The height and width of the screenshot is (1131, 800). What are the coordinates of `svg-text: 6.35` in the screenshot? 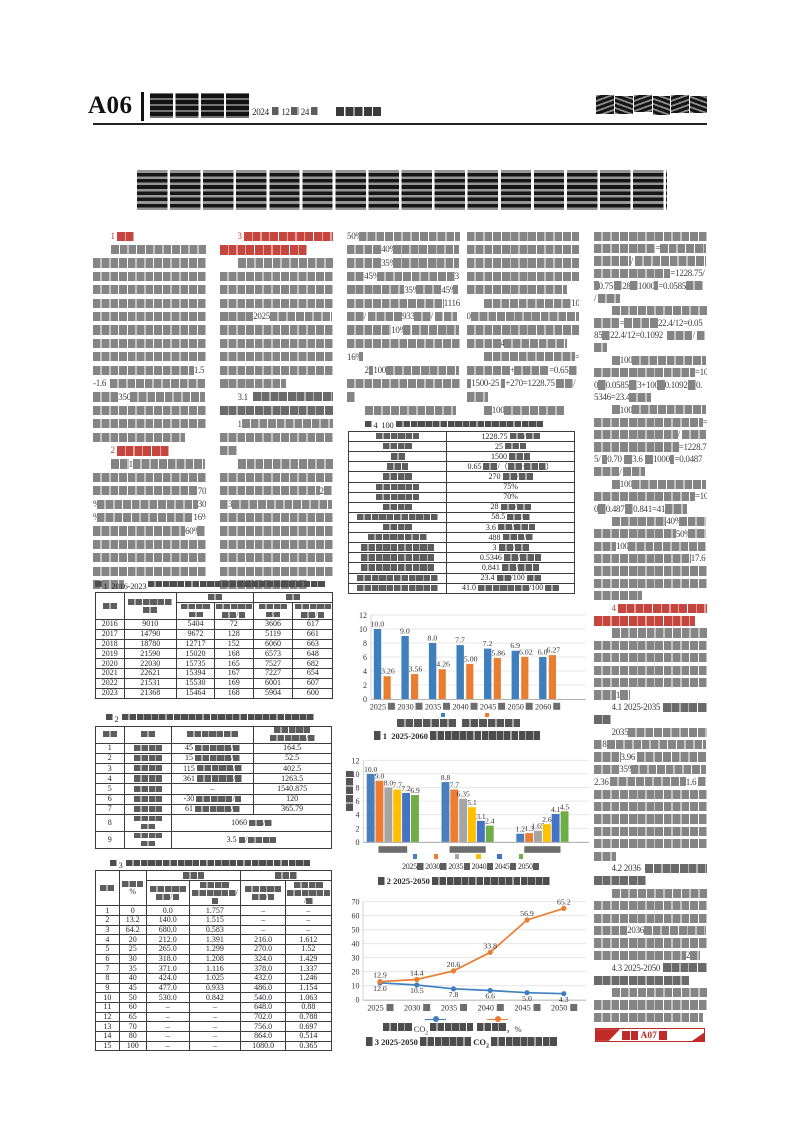 It's located at (463, 794).